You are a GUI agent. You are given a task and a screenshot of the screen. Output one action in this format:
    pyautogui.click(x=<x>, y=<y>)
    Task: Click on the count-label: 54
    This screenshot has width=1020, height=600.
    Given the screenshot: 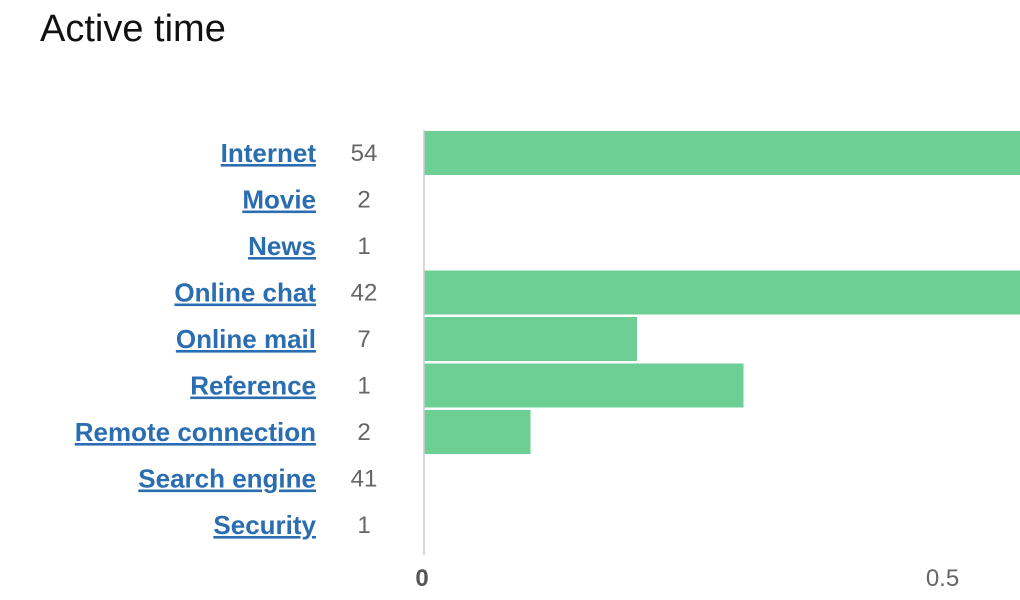 What is the action you would take?
    pyautogui.click(x=364, y=153)
    